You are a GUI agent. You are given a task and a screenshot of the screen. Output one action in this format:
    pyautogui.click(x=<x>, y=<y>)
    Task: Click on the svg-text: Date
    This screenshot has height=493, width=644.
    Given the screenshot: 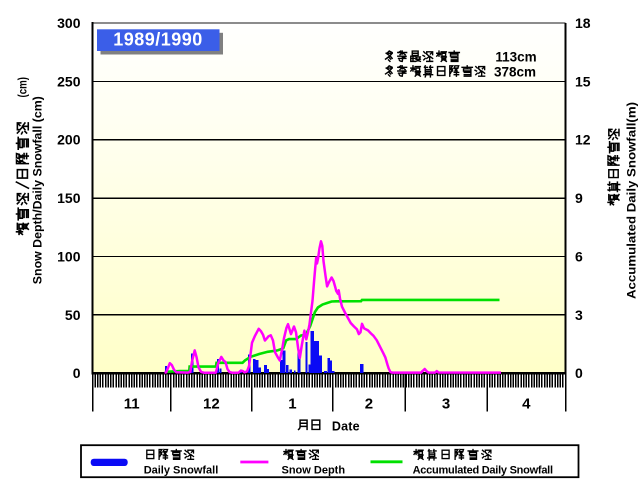 What is the action you would take?
    pyautogui.click(x=346, y=426)
    